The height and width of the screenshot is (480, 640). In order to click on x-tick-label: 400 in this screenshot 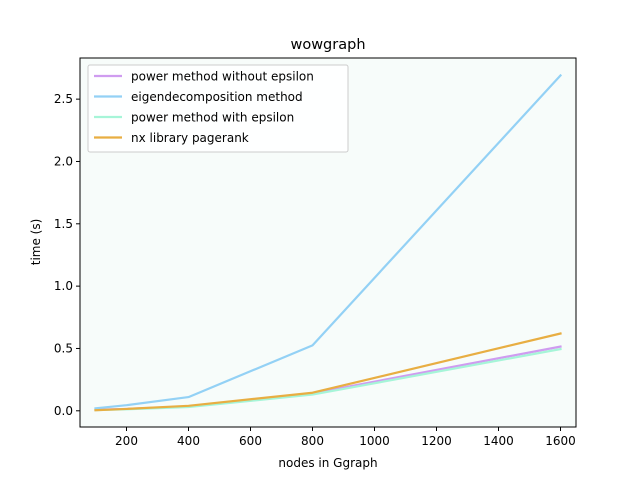, I will do `click(188, 441)`.